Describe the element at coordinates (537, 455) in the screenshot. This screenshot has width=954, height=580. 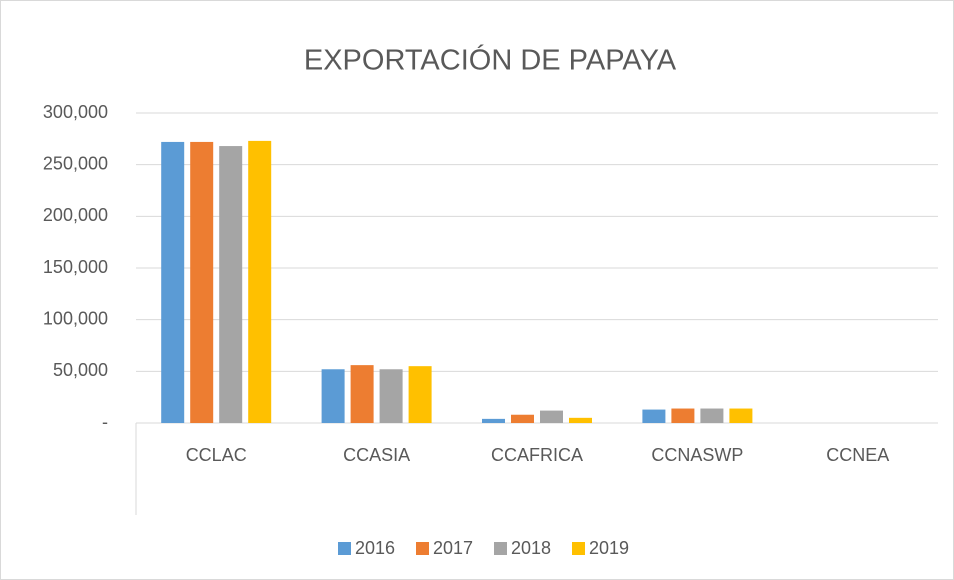
I see `x-tick-label: CCAFRICA` at that location.